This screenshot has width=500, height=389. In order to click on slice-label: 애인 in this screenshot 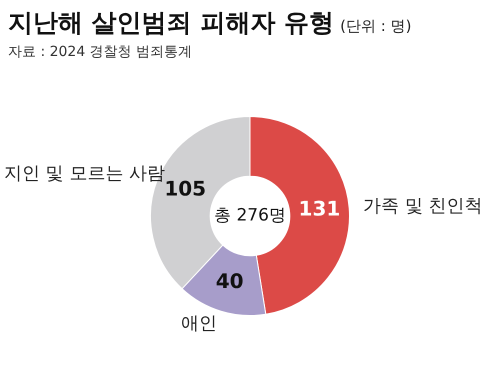, I will do `click(198, 323)`.